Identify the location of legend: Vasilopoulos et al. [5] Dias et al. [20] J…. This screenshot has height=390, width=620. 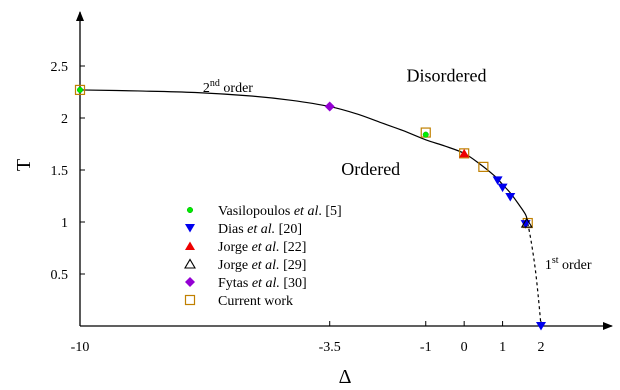
(263, 256).